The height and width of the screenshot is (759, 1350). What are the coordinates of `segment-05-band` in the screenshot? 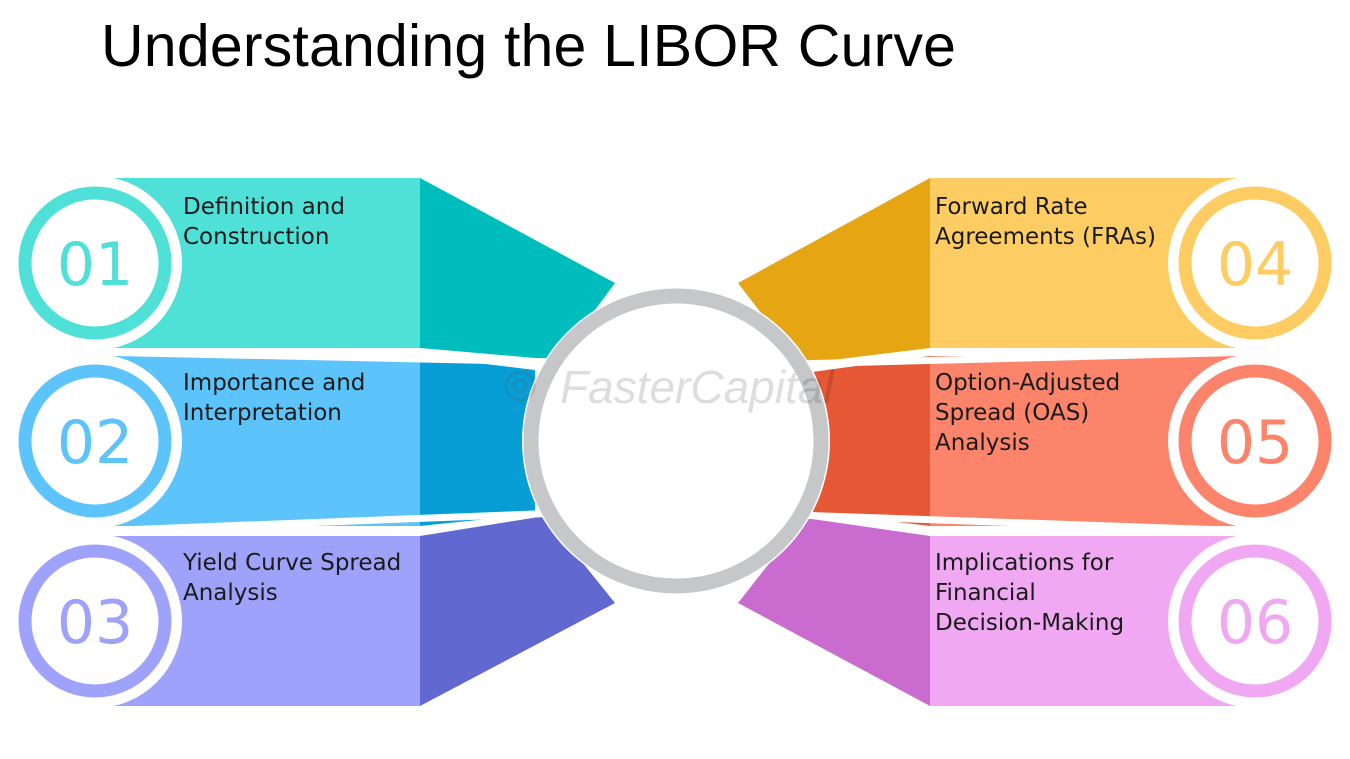 It's located at (1092, 441).